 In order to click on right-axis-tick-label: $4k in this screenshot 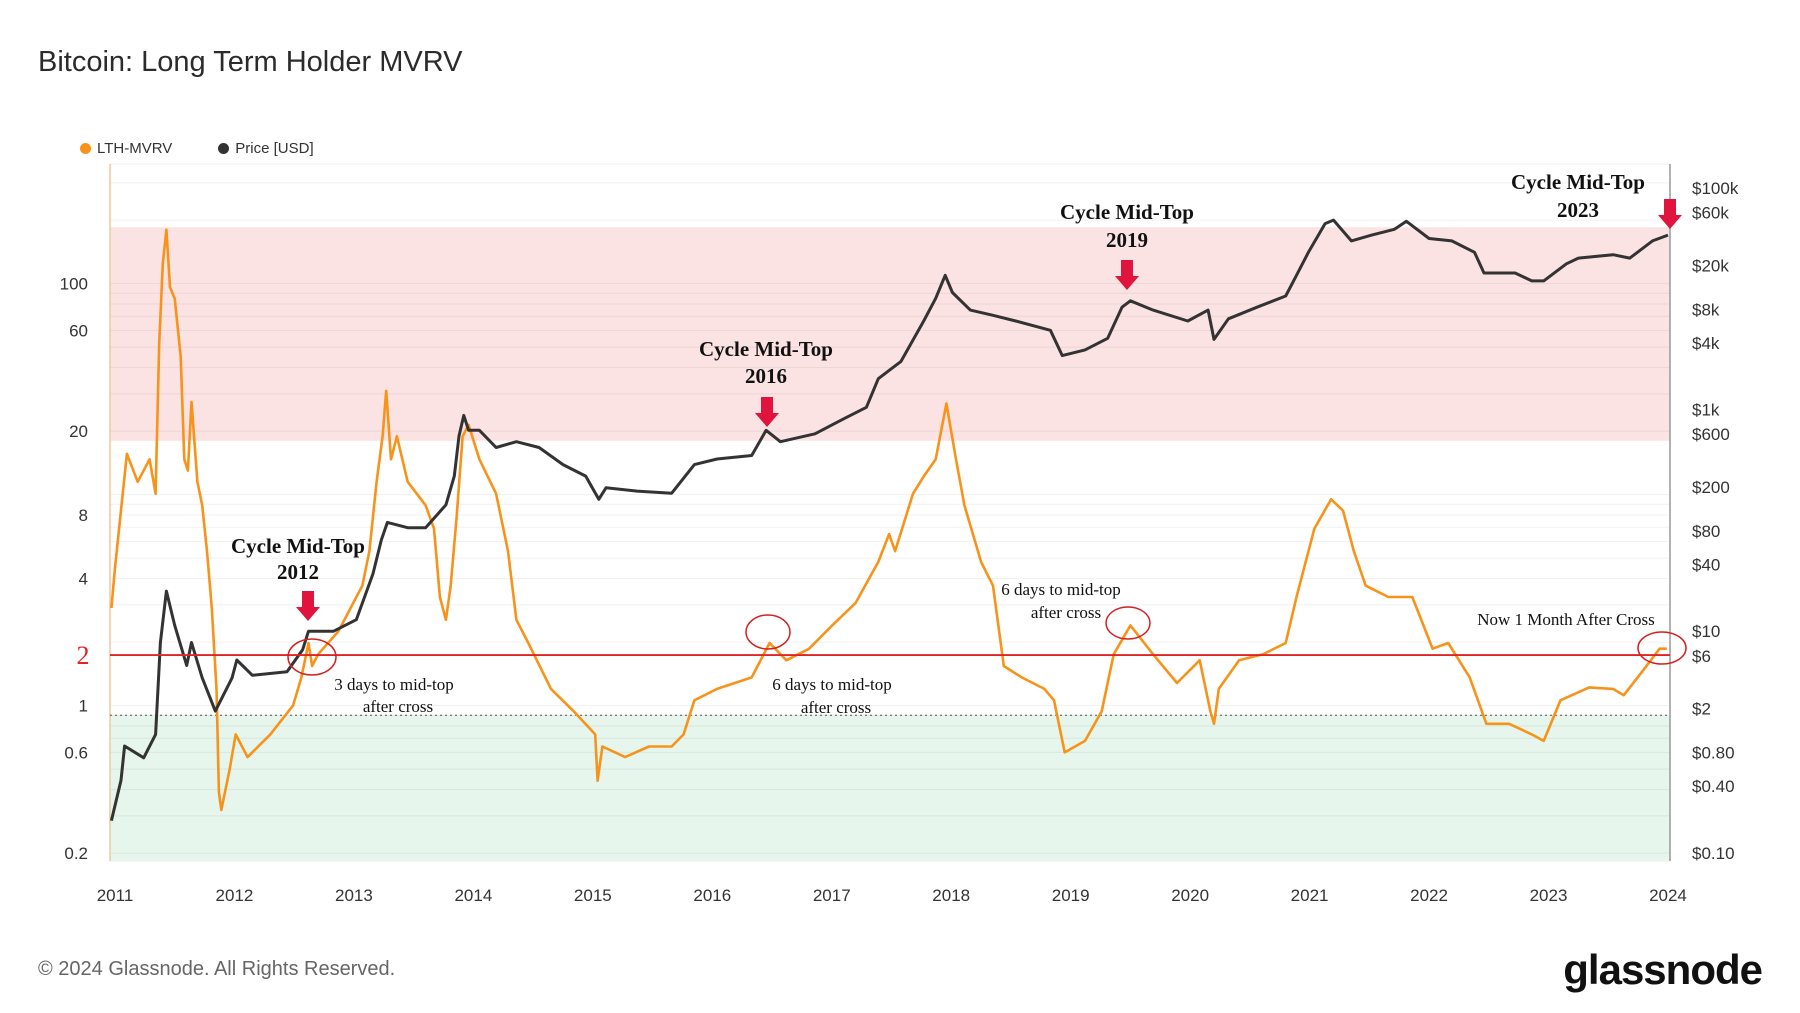, I will do `click(1706, 343)`.